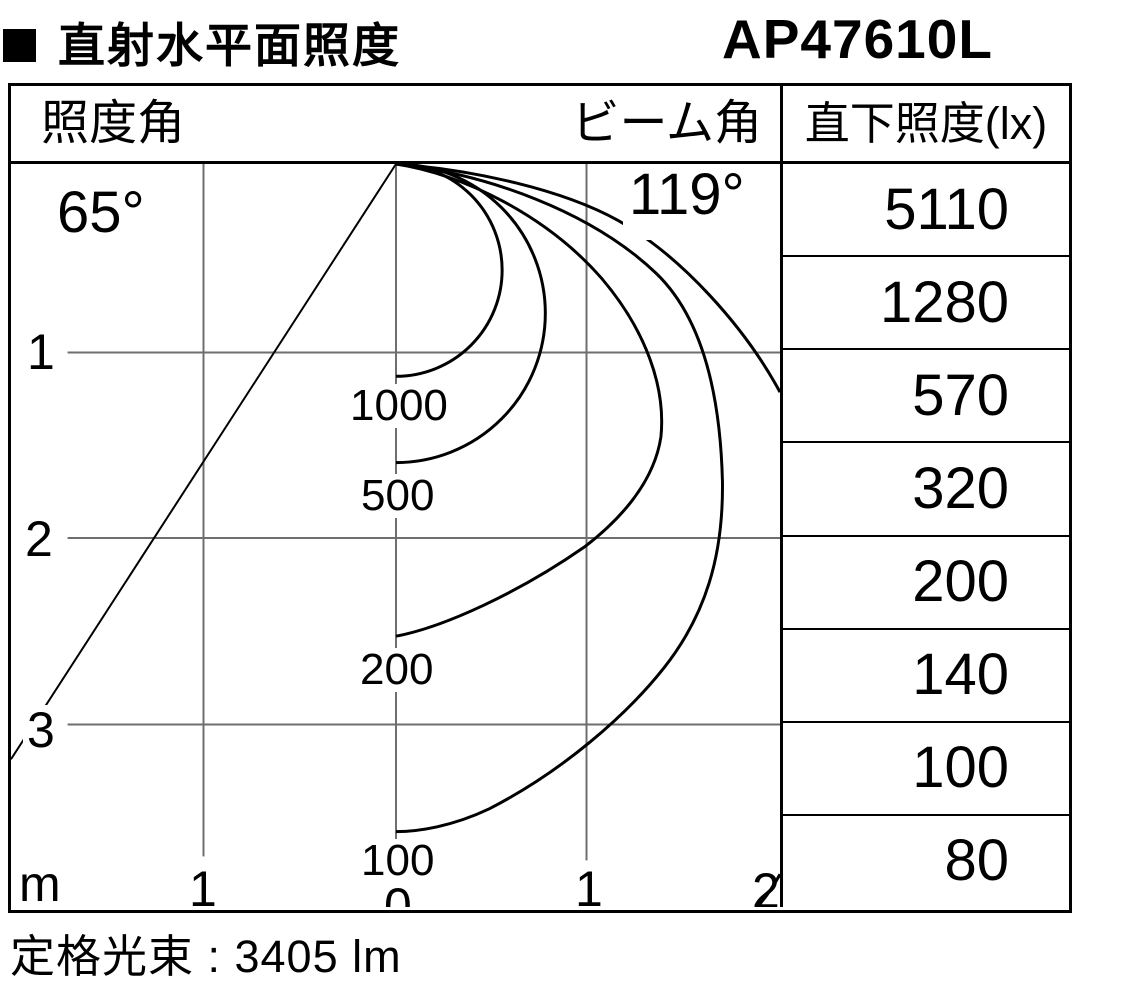 The height and width of the screenshot is (999, 1122). What do you see at coordinates (944, 302) in the screenshot?
I see `illuminance-value: 1280` at bounding box center [944, 302].